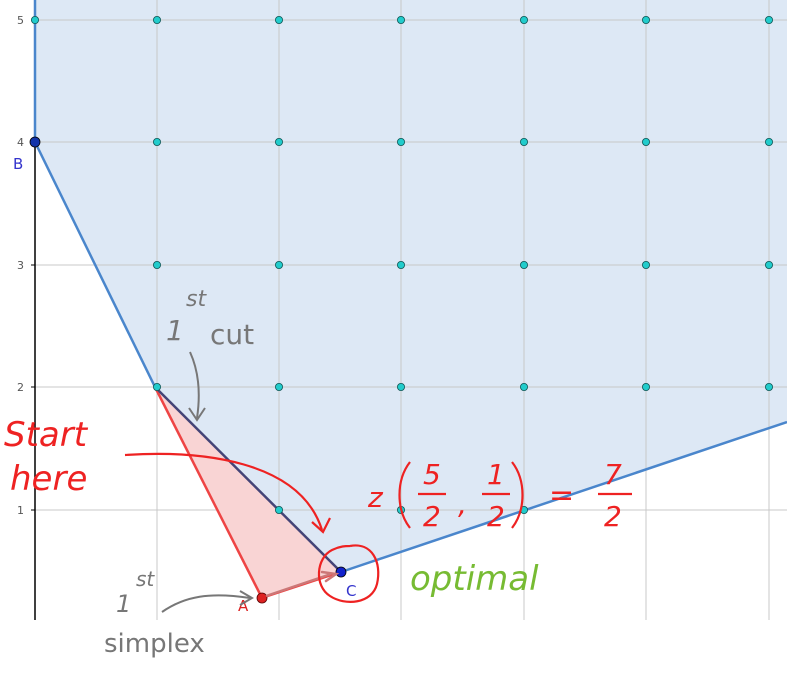 This screenshot has height=678, width=787. Describe the element at coordinates (613, 474) in the screenshot. I see `result-numerator: 7` at that location.